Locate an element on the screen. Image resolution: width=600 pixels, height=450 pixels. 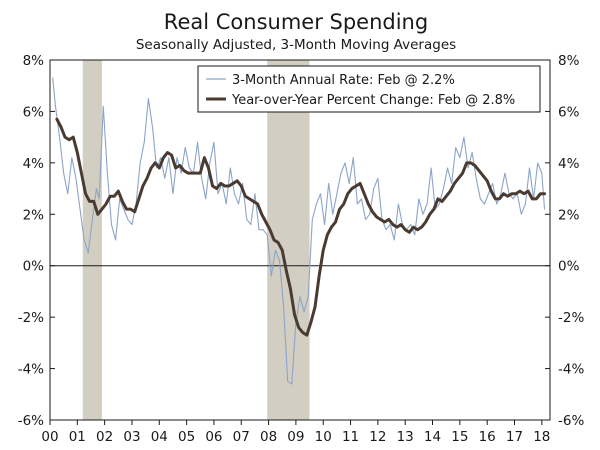
x-tick-label: 11 is located at coordinates (350, 437).